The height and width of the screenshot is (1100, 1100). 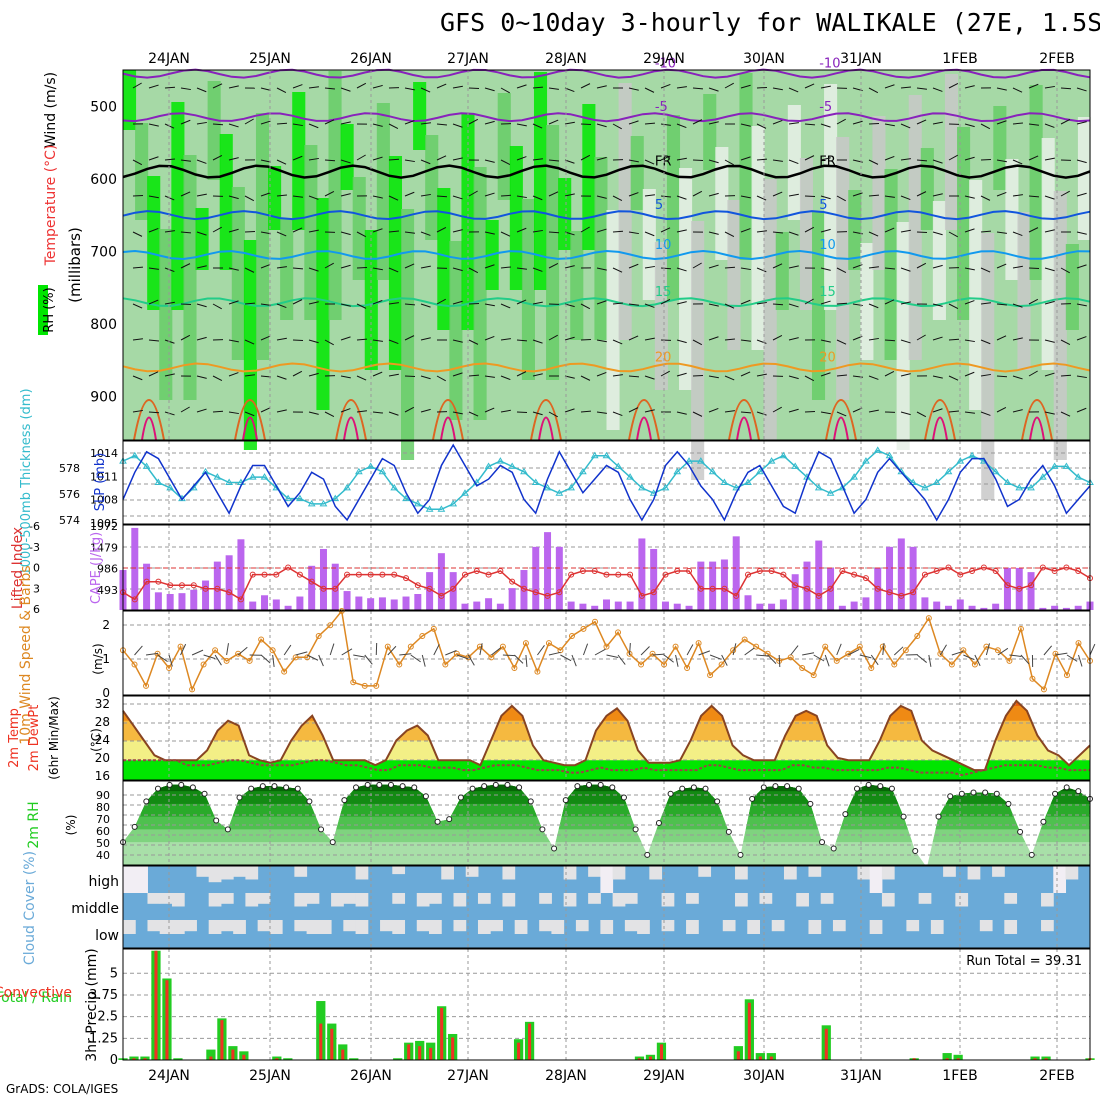 What do you see at coordinates (96, 740) in the screenshot?
I see `temp-unit-label: (°C)` at bounding box center [96, 740].